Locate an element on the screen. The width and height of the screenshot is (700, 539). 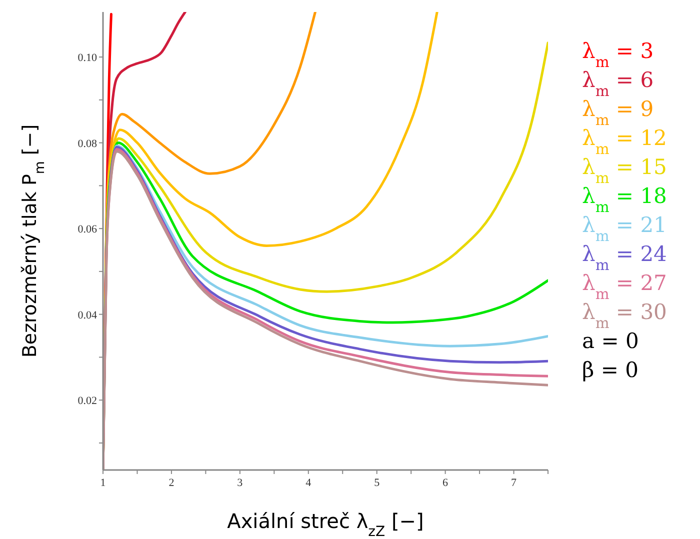
x-tick-label: 3 is located at coordinates (240, 483).